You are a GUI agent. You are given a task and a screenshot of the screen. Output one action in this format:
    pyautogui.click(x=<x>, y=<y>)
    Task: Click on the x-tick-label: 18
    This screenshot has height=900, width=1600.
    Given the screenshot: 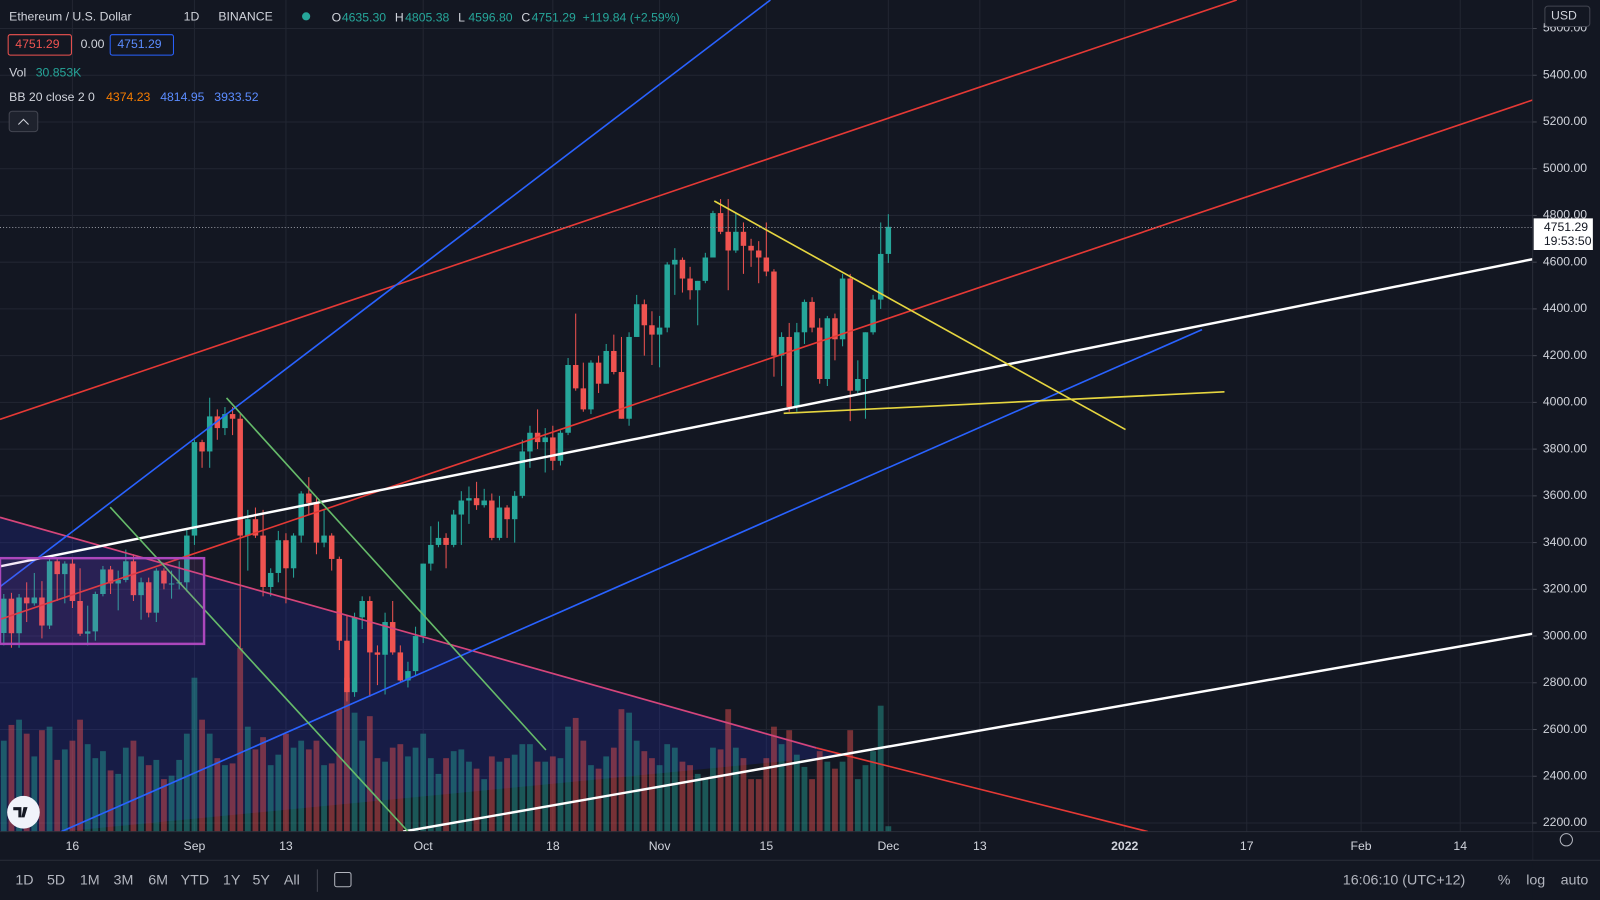 What is the action you would take?
    pyautogui.click(x=553, y=846)
    